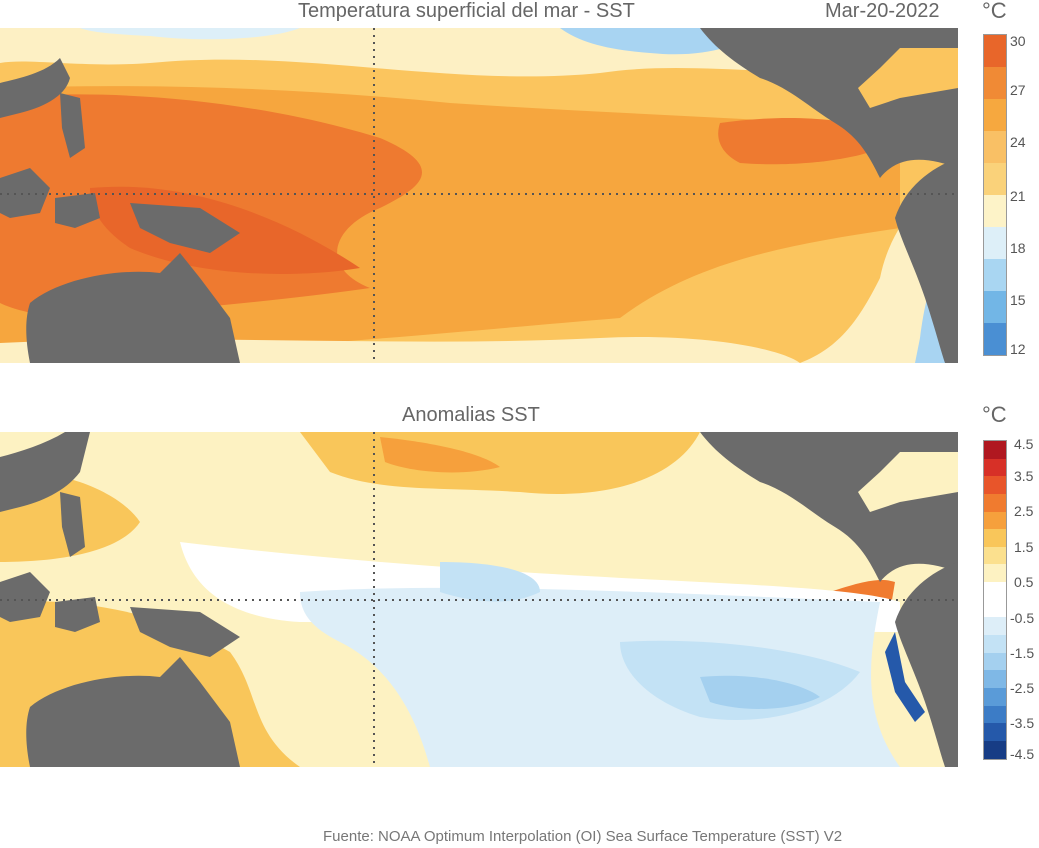  Describe the element at coordinates (995, 195) in the screenshot. I see `sst-colorbar` at that location.